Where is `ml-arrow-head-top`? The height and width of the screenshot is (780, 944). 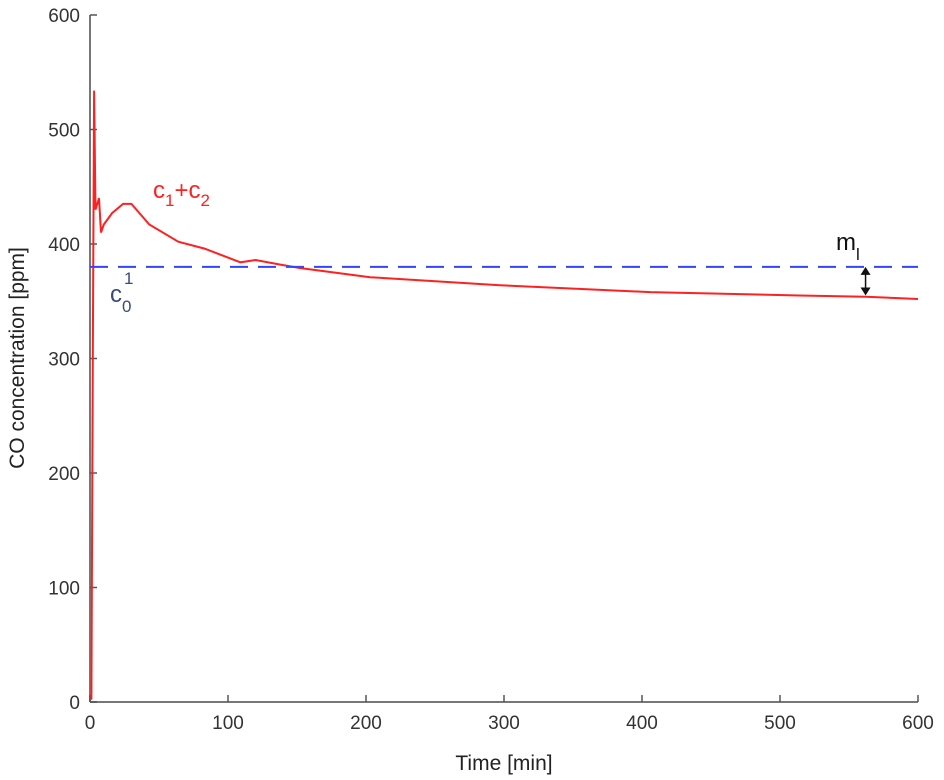 ml-arrow-head-top is located at coordinates (865, 270).